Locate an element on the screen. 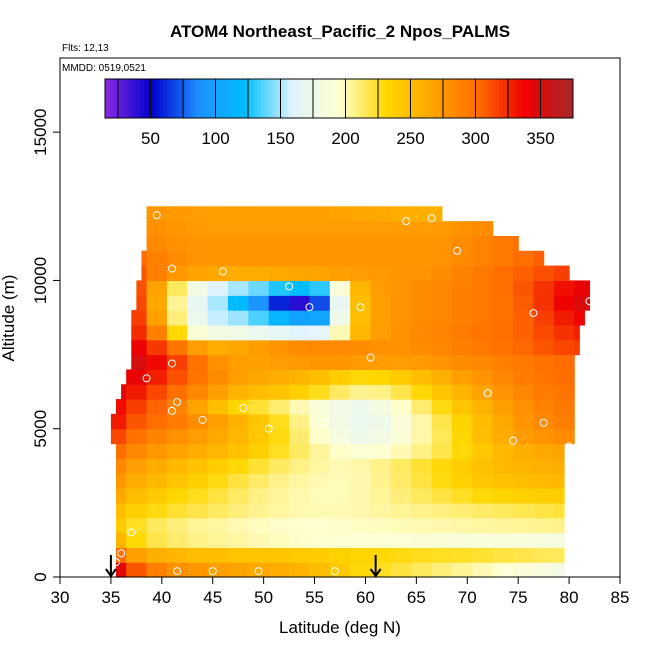 The image size is (650, 655). y-tick-label: 15000 is located at coordinates (40, 132).